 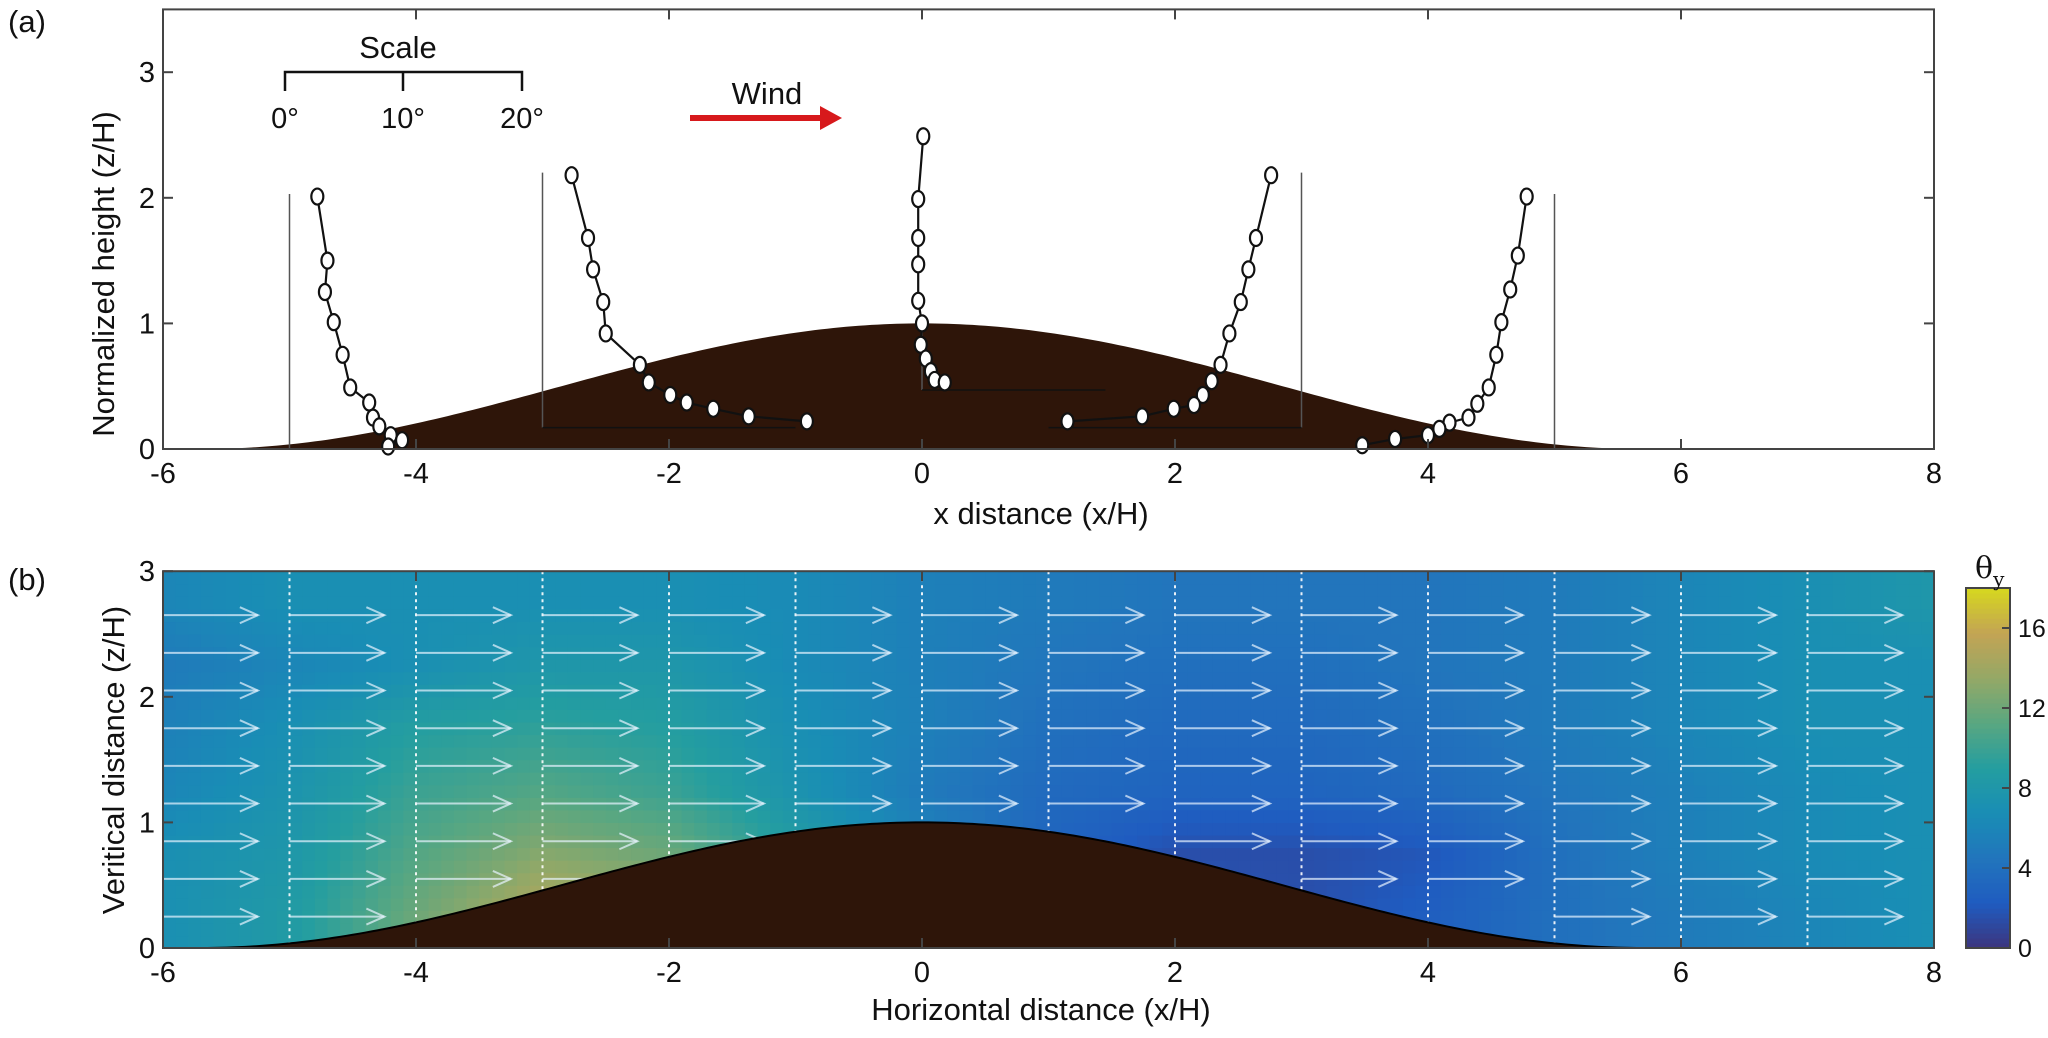 I want to click on profile-point, so click(x=333, y=322).